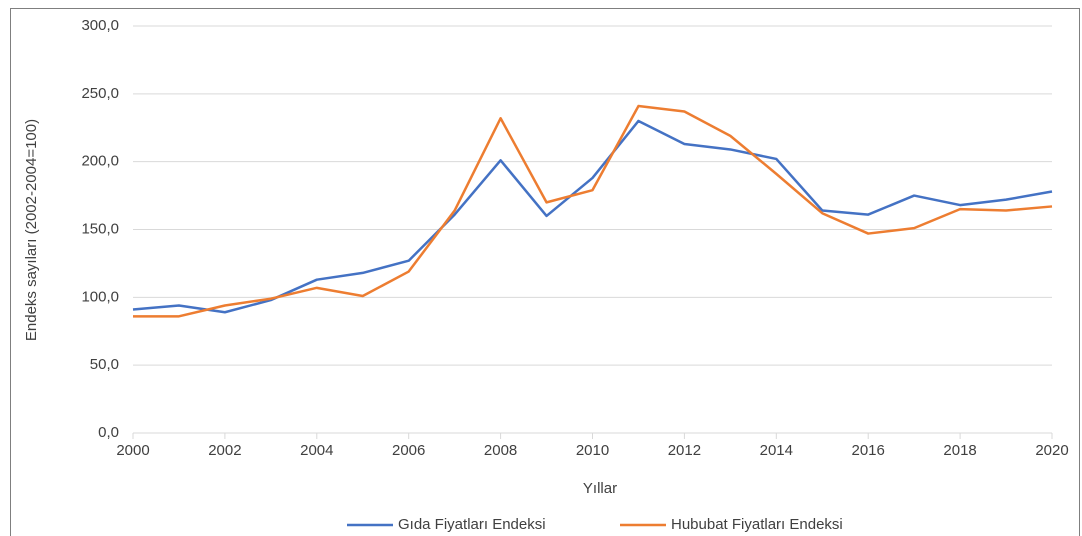  Describe the element at coordinates (132, 450) in the screenshot. I see `x-tick-label: 2000` at that location.